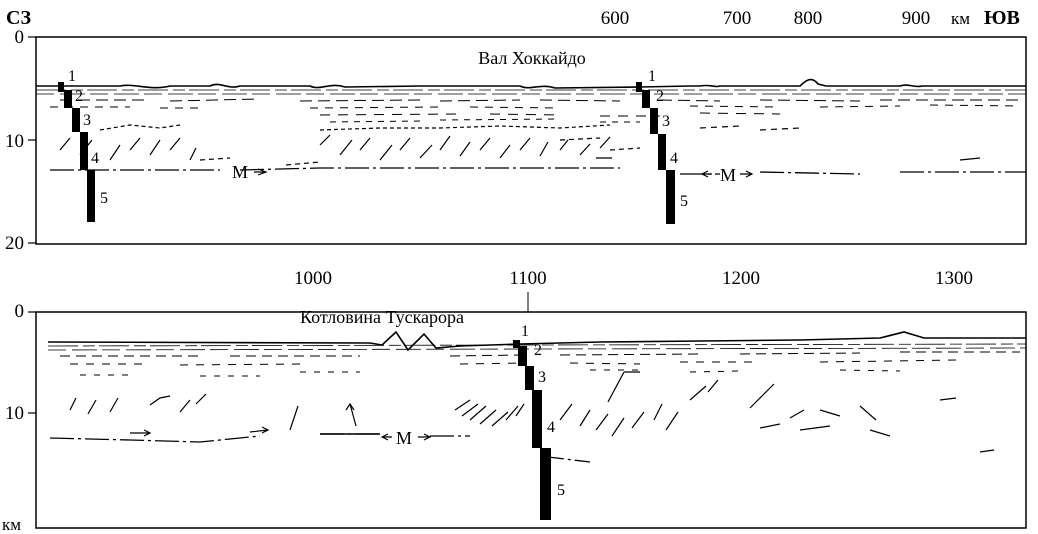 The image size is (1038, 534). Describe the element at coordinates (535, 110) in the screenshot. I see `top-sediment-reflectors` at that location.